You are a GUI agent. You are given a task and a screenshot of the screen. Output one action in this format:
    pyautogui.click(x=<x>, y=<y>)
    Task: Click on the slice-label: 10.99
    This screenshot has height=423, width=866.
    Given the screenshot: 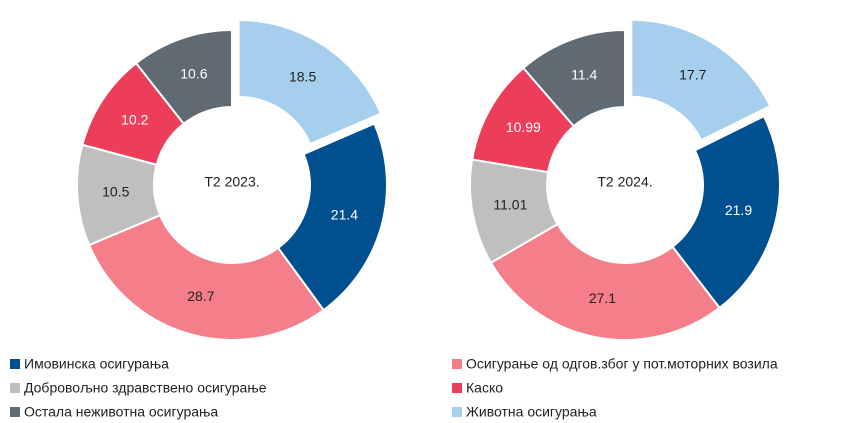 What is the action you would take?
    pyautogui.click(x=523, y=127)
    